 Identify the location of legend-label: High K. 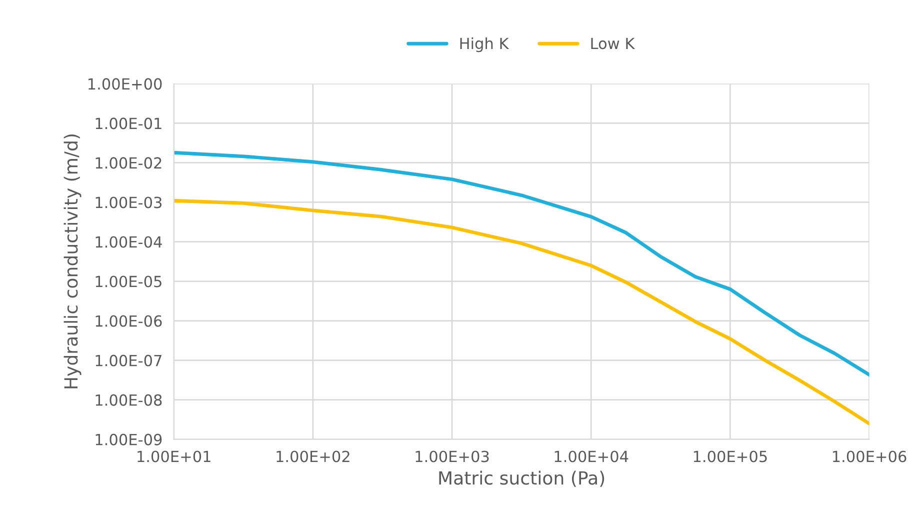
(485, 44).